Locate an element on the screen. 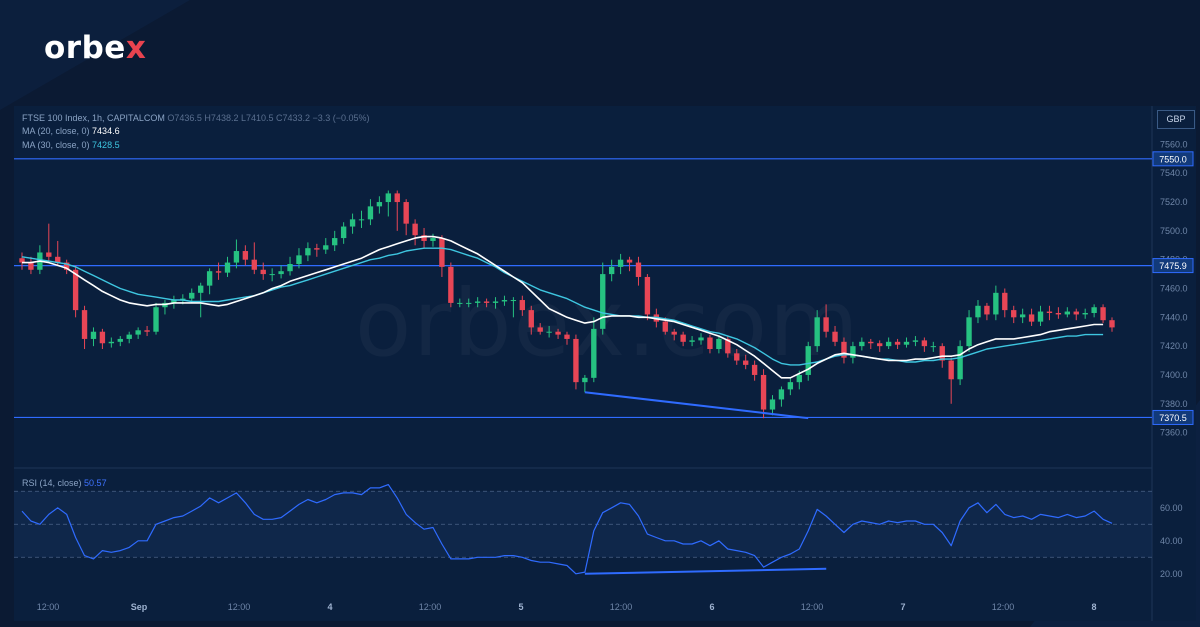  price-tick-label: 7540.0 is located at coordinates (1174, 173).